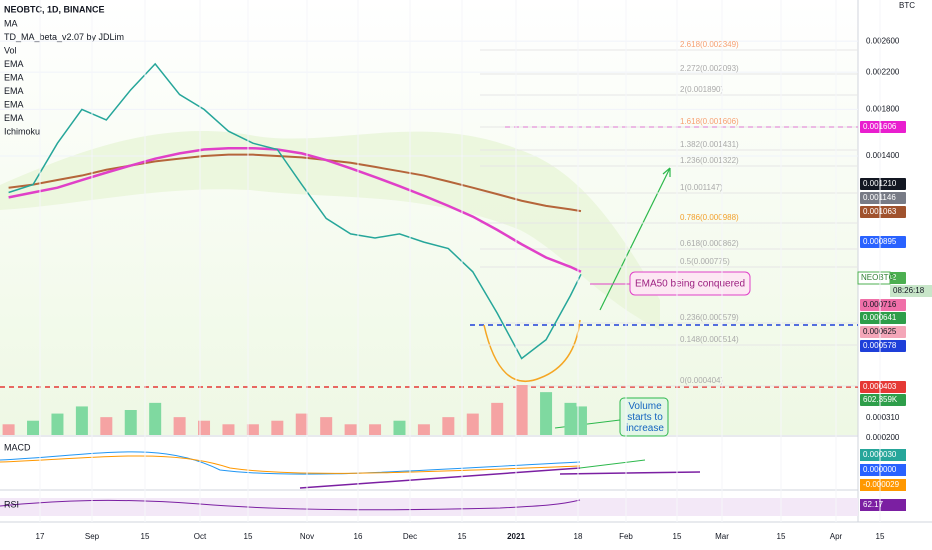 The width and height of the screenshot is (932, 550). Describe the element at coordinates (307, 536) in the screenshot. I see `time-label: Nov` at that location.